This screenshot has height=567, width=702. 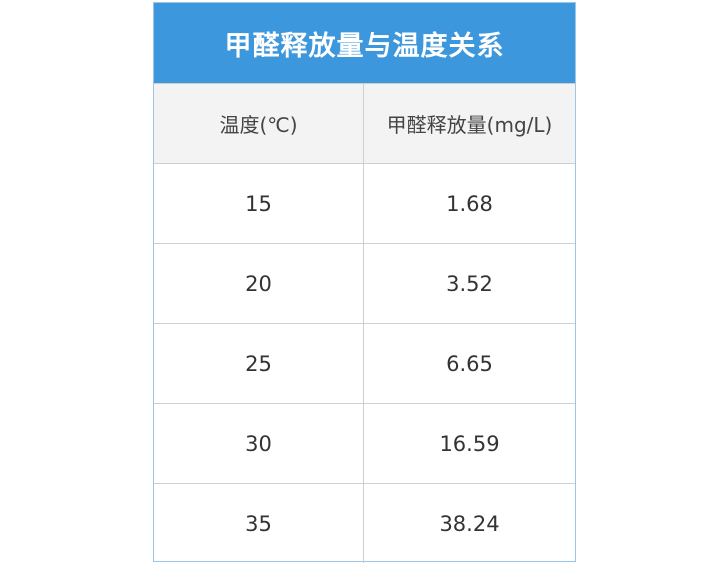 What do you see at coordinates (259, 523) in the screenshot?
I see `cell-temperature: 35` at bounding box center [259, 523].